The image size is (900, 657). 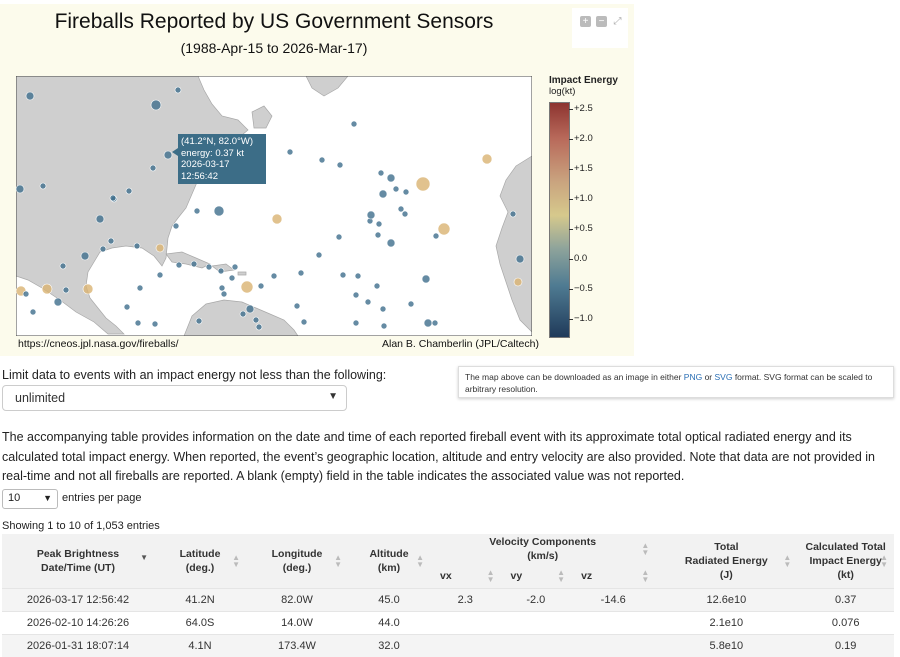 What do you see at coordinates (723, 377) in the screenshot?
I see `svg-link: SVG` at bounding box center [723, 377].